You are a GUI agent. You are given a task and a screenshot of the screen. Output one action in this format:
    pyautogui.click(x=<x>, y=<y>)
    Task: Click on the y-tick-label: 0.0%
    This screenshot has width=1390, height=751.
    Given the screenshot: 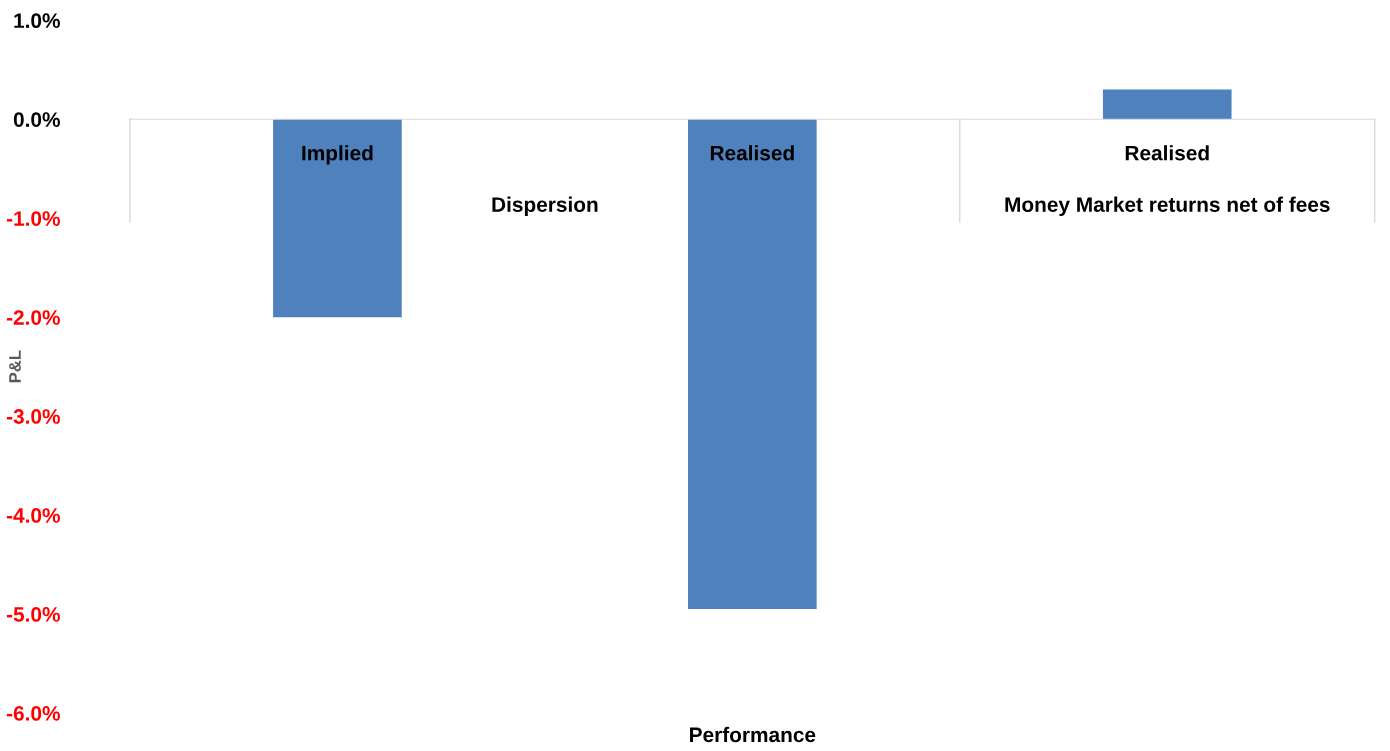 What is the action you would take?
    pyautogui.click(x=36, y=119)
    